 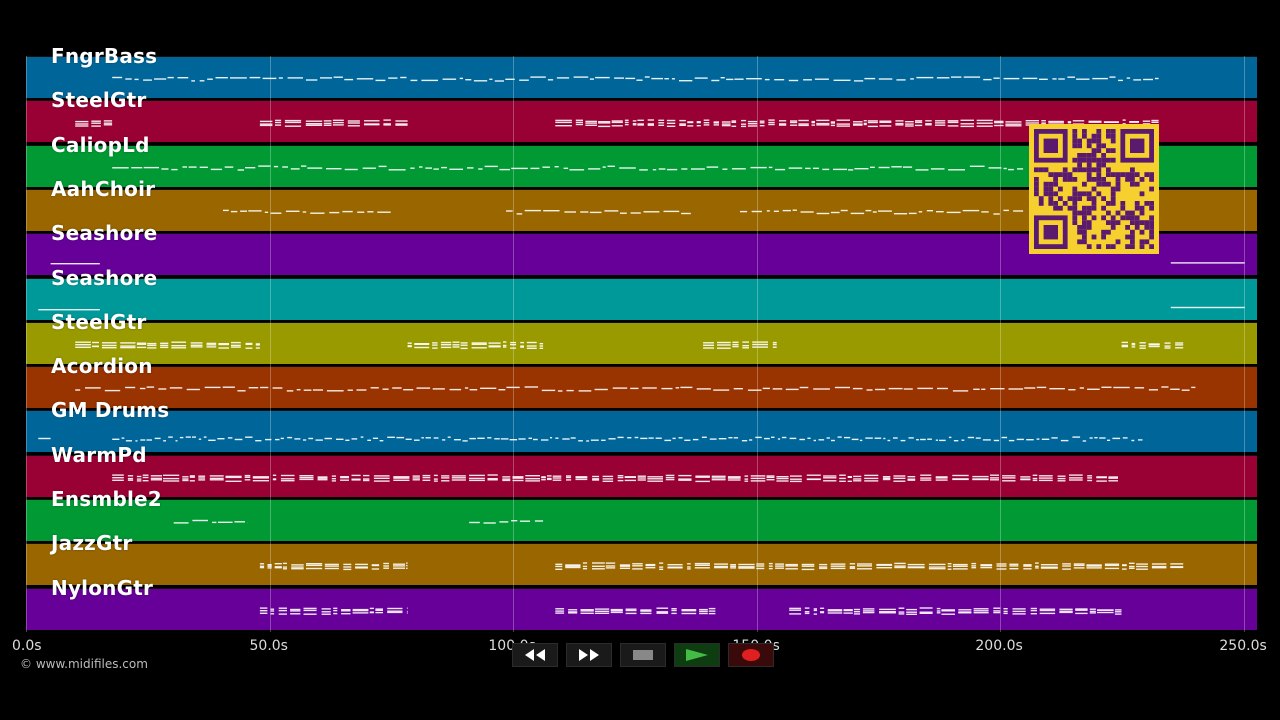 I want to click on time-tick-label: 0.0s, so click(x=27, y=646).